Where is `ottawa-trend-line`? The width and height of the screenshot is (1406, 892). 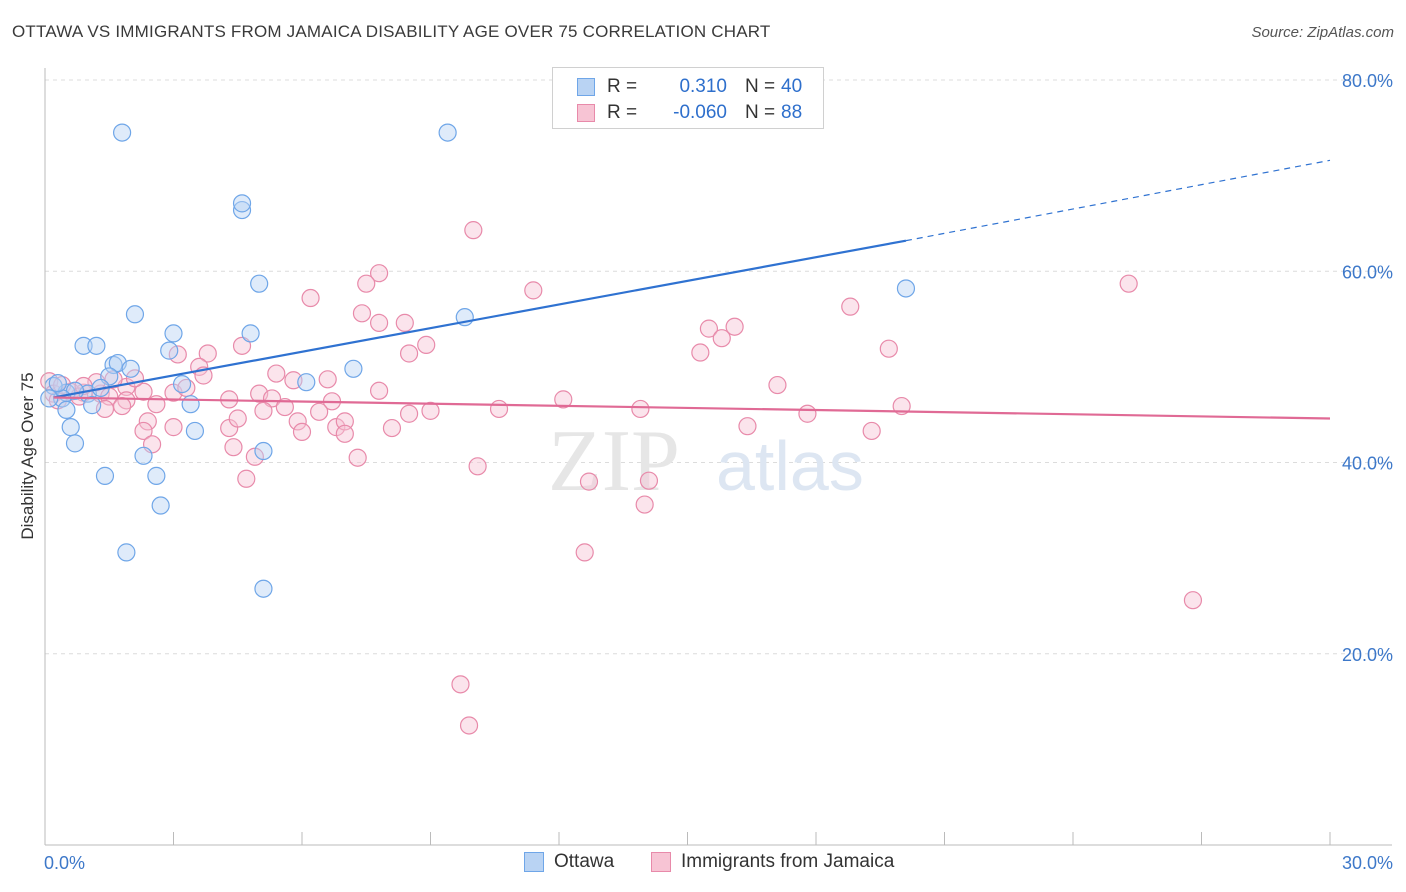 ottawa-trend-line is located at coordinates (480, 319).